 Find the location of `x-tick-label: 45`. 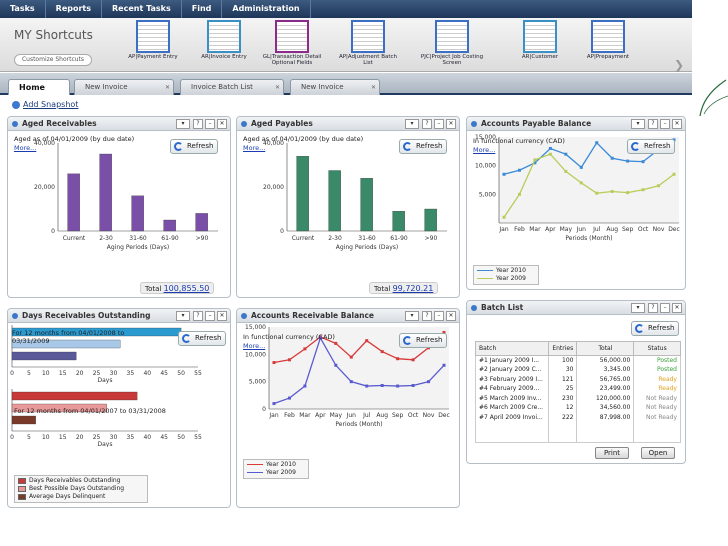

x-tick-label: 45 is located at coordinates (164, 373).